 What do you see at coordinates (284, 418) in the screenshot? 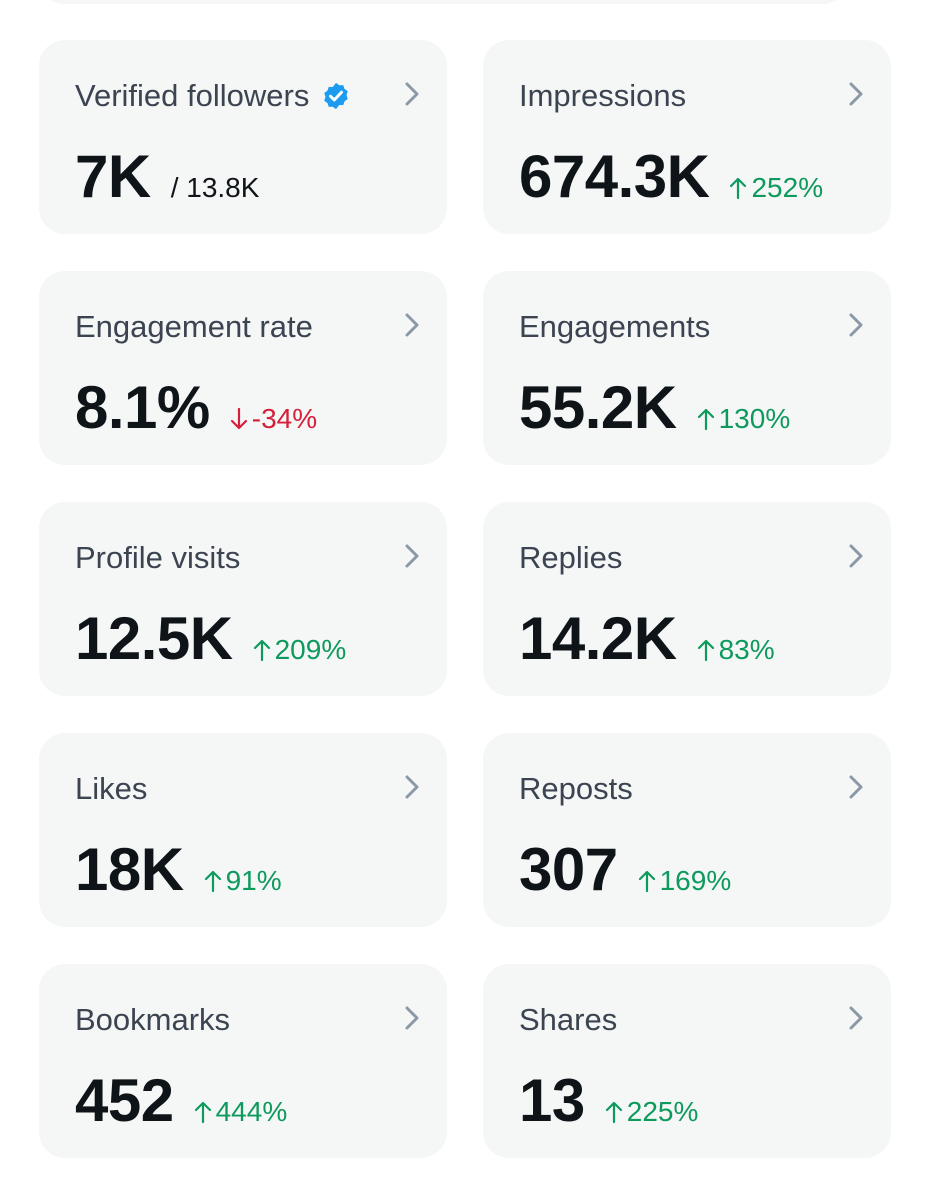
I see `metric-change-value: -34%` at bounding box center [284, 418].